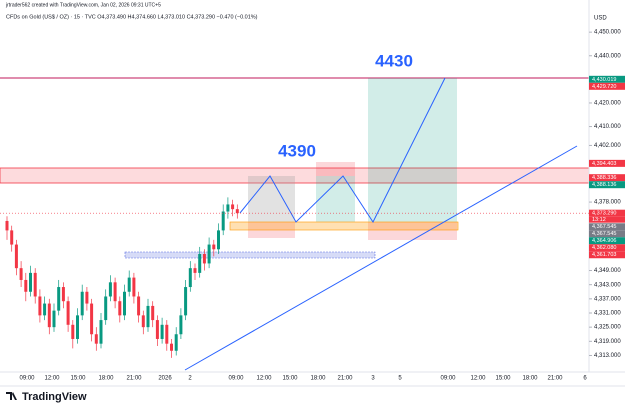 The height and width of the screenshot is (410, 625). I want to click on y-tick-label: 4,319.000, so click(607, 342).